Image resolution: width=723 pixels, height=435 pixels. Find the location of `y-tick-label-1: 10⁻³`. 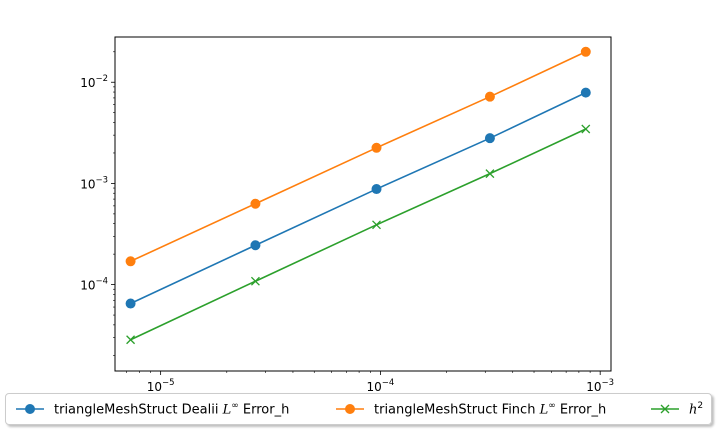

y-tick-label-1: 10⁻³ is located at coordinates (94, 183).